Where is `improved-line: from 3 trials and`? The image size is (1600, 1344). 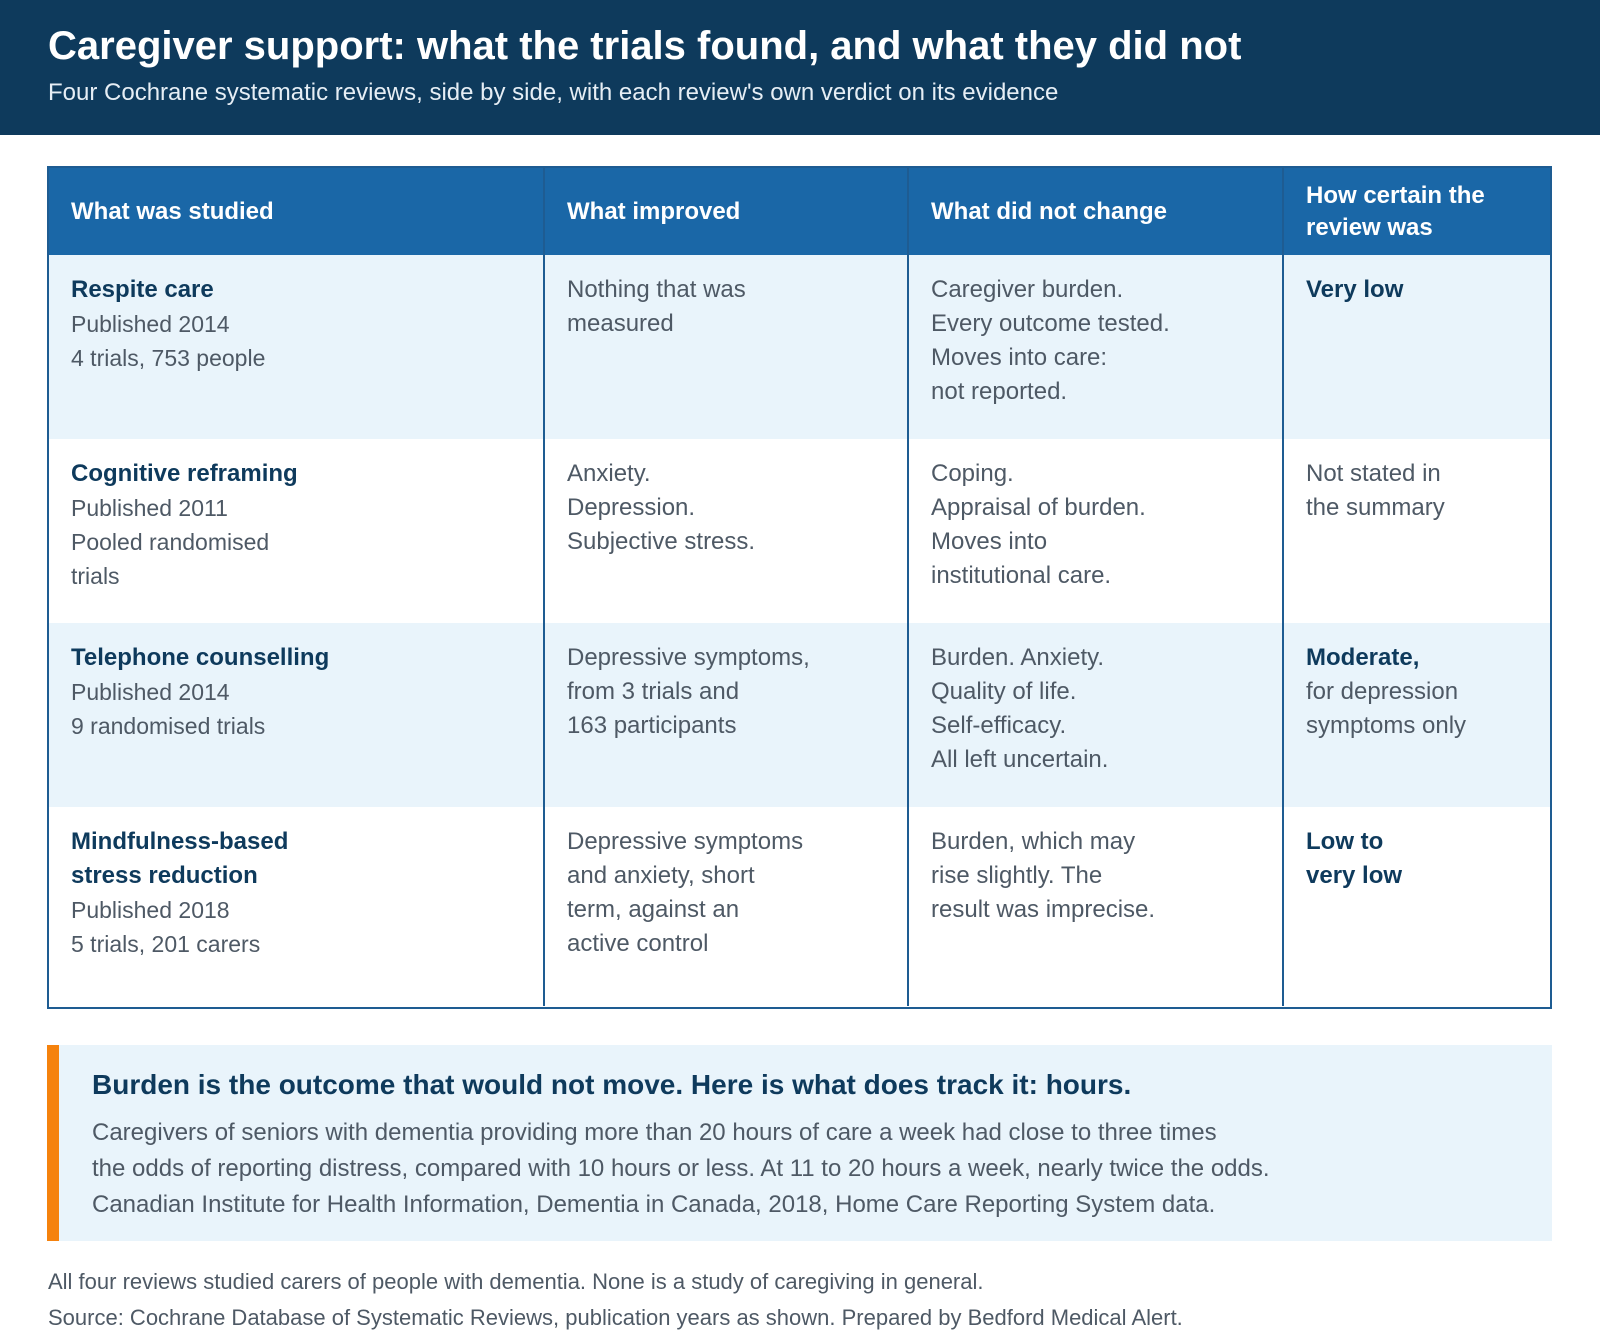 improved-line: from 3 trials and is located at coordinates (653, 691).